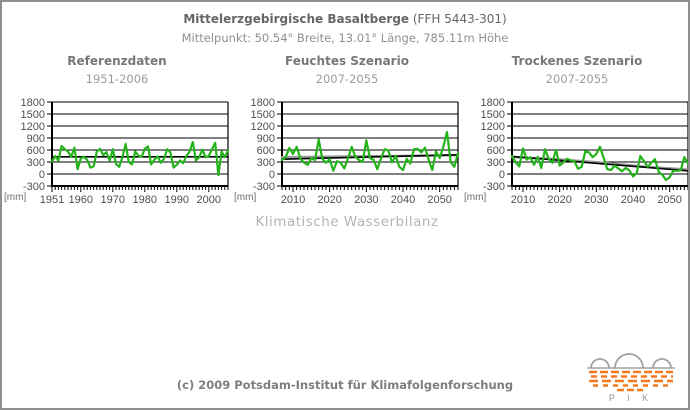 This screenshot has width=690, height=410. What do you see at coordinates (631, 398) in the screenshot?
I see `logo-text: P I K` at bounding box center [631, 398].